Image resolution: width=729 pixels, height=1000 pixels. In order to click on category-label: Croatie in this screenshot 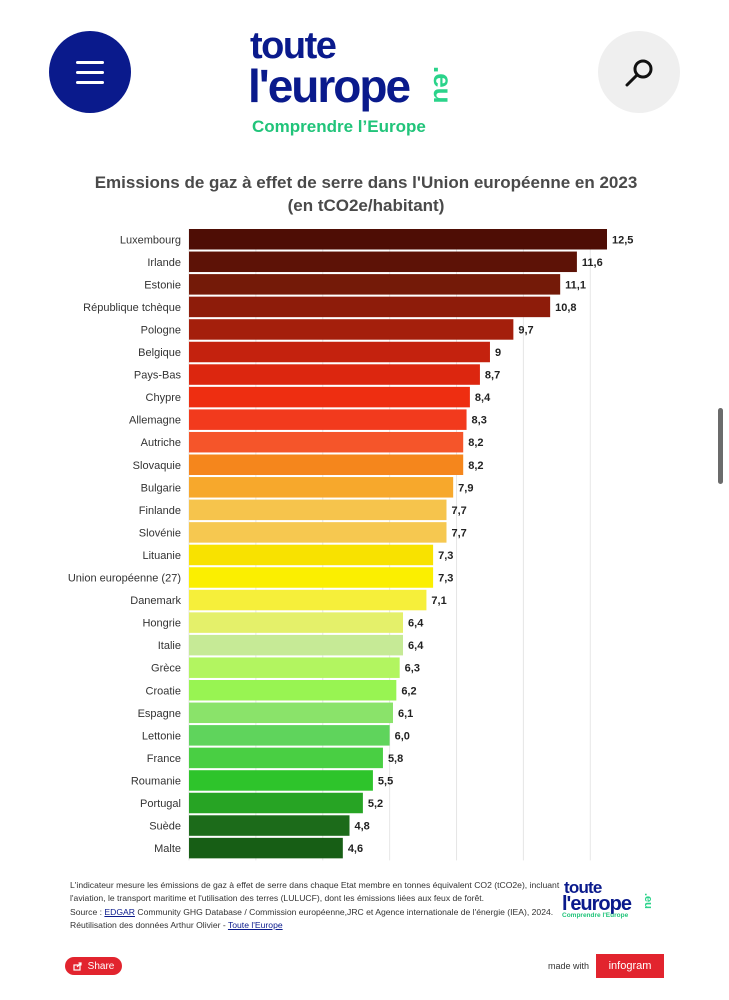, I will do `click(163, 691)`.